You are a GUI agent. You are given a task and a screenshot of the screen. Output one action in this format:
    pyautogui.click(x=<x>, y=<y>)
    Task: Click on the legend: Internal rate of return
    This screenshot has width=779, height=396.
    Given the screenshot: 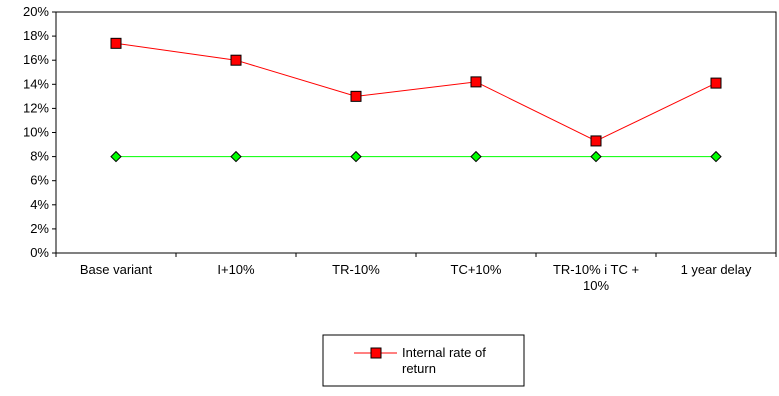 What is the action you would take?
    pyautogui.click(x=423, y=360)
    